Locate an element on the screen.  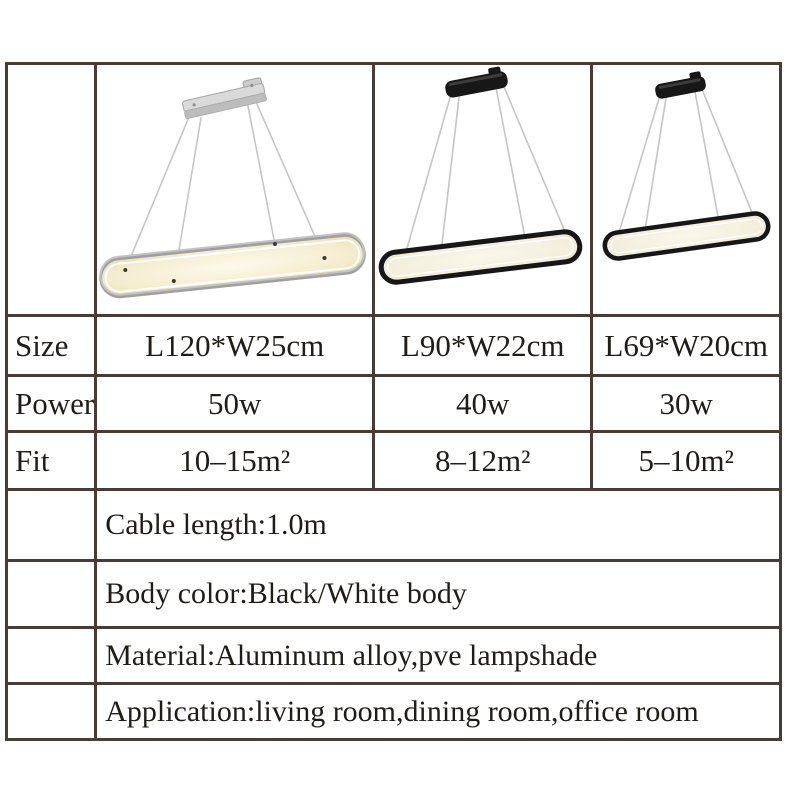
spec-label-power: Power is located at coordinates (51, 403).